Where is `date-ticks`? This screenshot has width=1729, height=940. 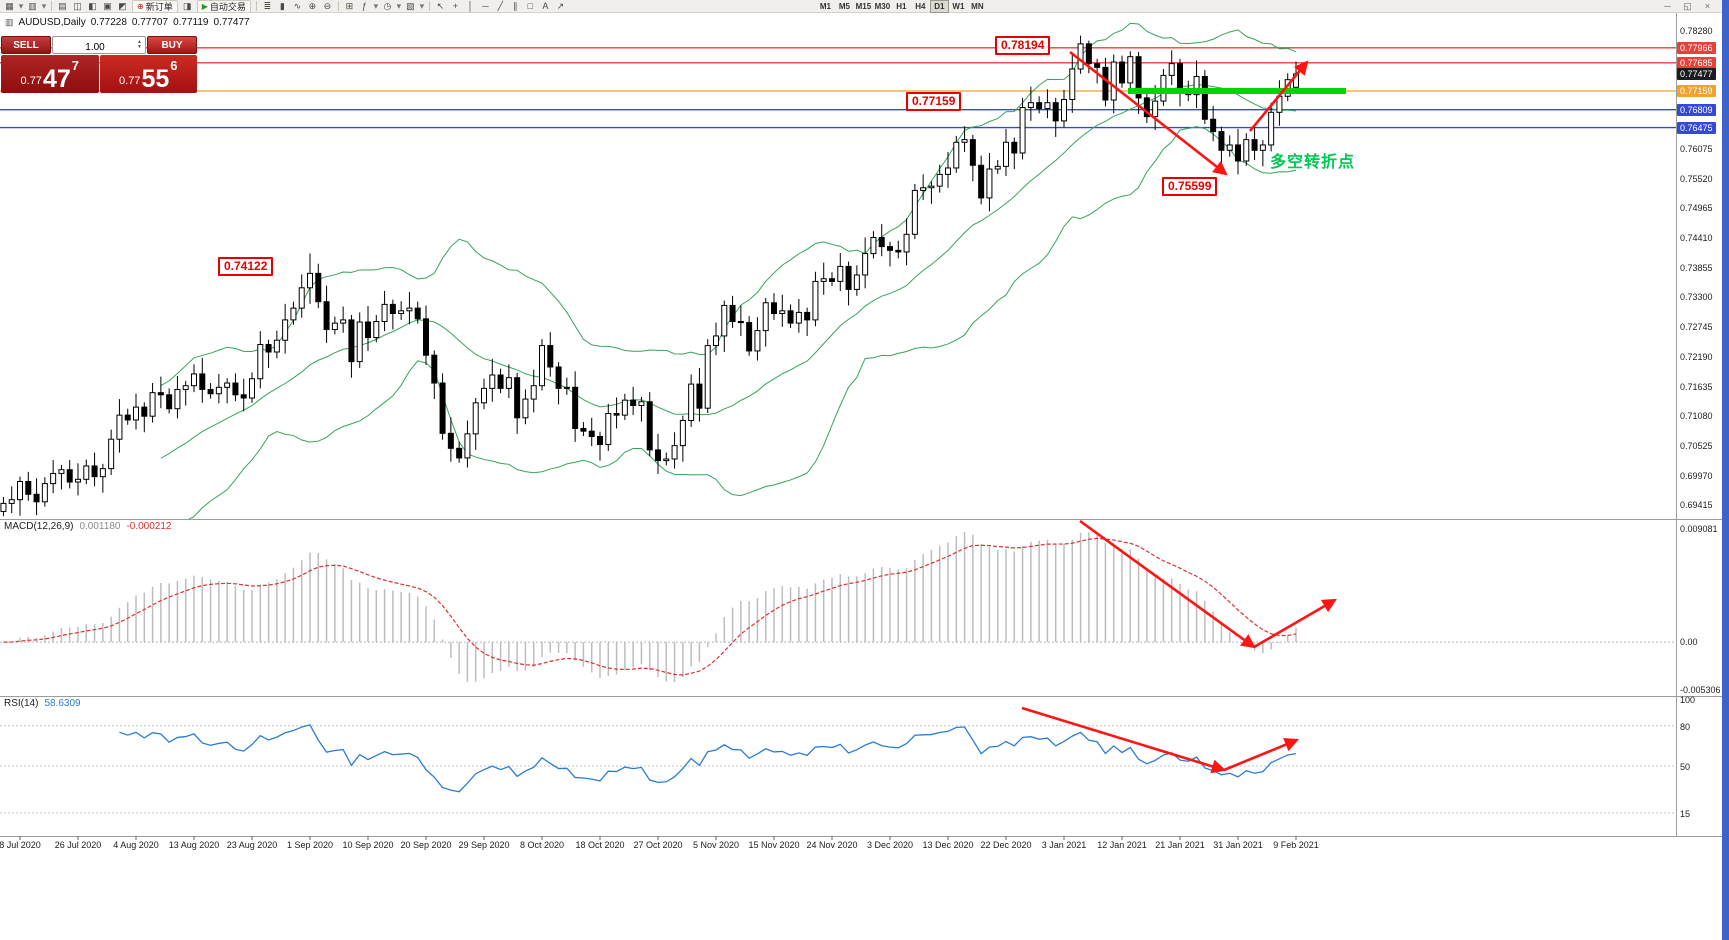 date-ticks is located at coordinates (658, 838).